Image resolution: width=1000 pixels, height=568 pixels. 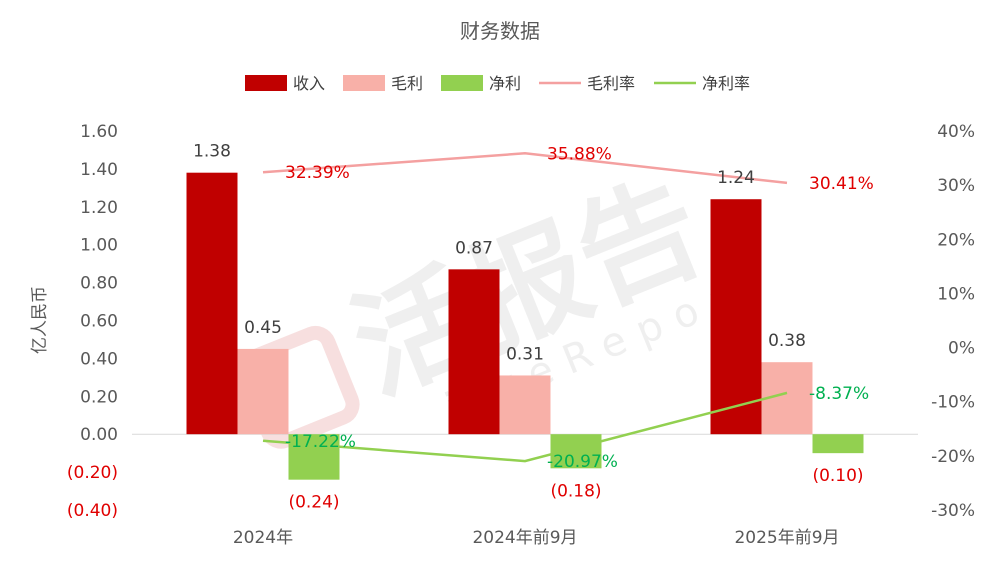 I want to click on y-tick-label: 1.20, so click(x=99, y=208).